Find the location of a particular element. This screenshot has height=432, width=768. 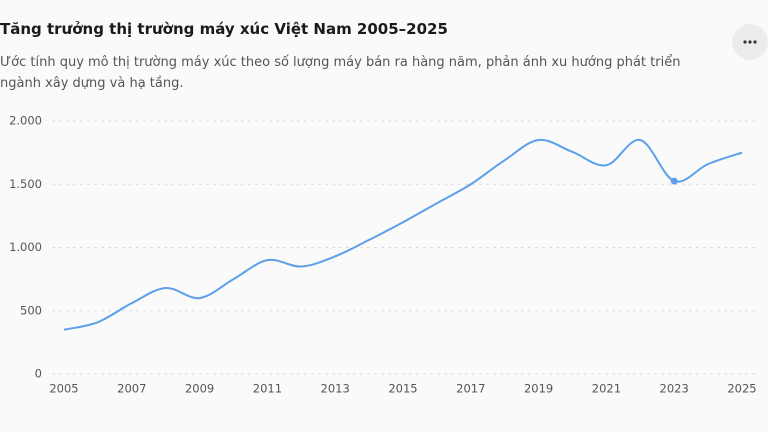

x-tick-label: 2023 is located at coordinates (674, 389).